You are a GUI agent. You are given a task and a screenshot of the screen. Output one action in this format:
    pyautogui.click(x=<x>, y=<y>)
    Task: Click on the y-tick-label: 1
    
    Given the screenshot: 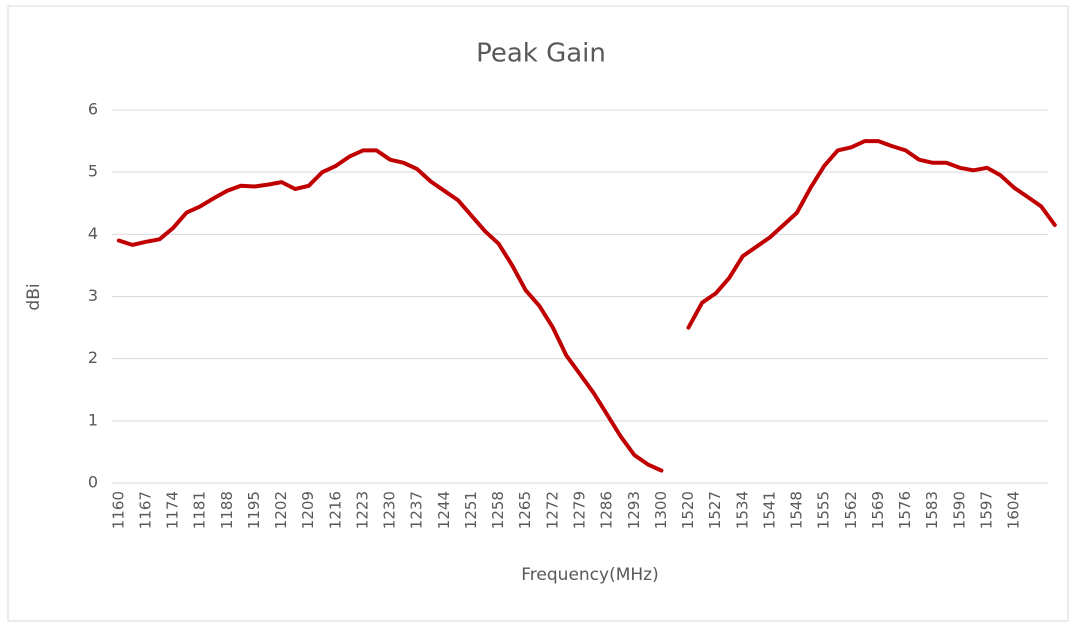 What is the action you would take?
    pyautogui.click(x=93, y=419)
    